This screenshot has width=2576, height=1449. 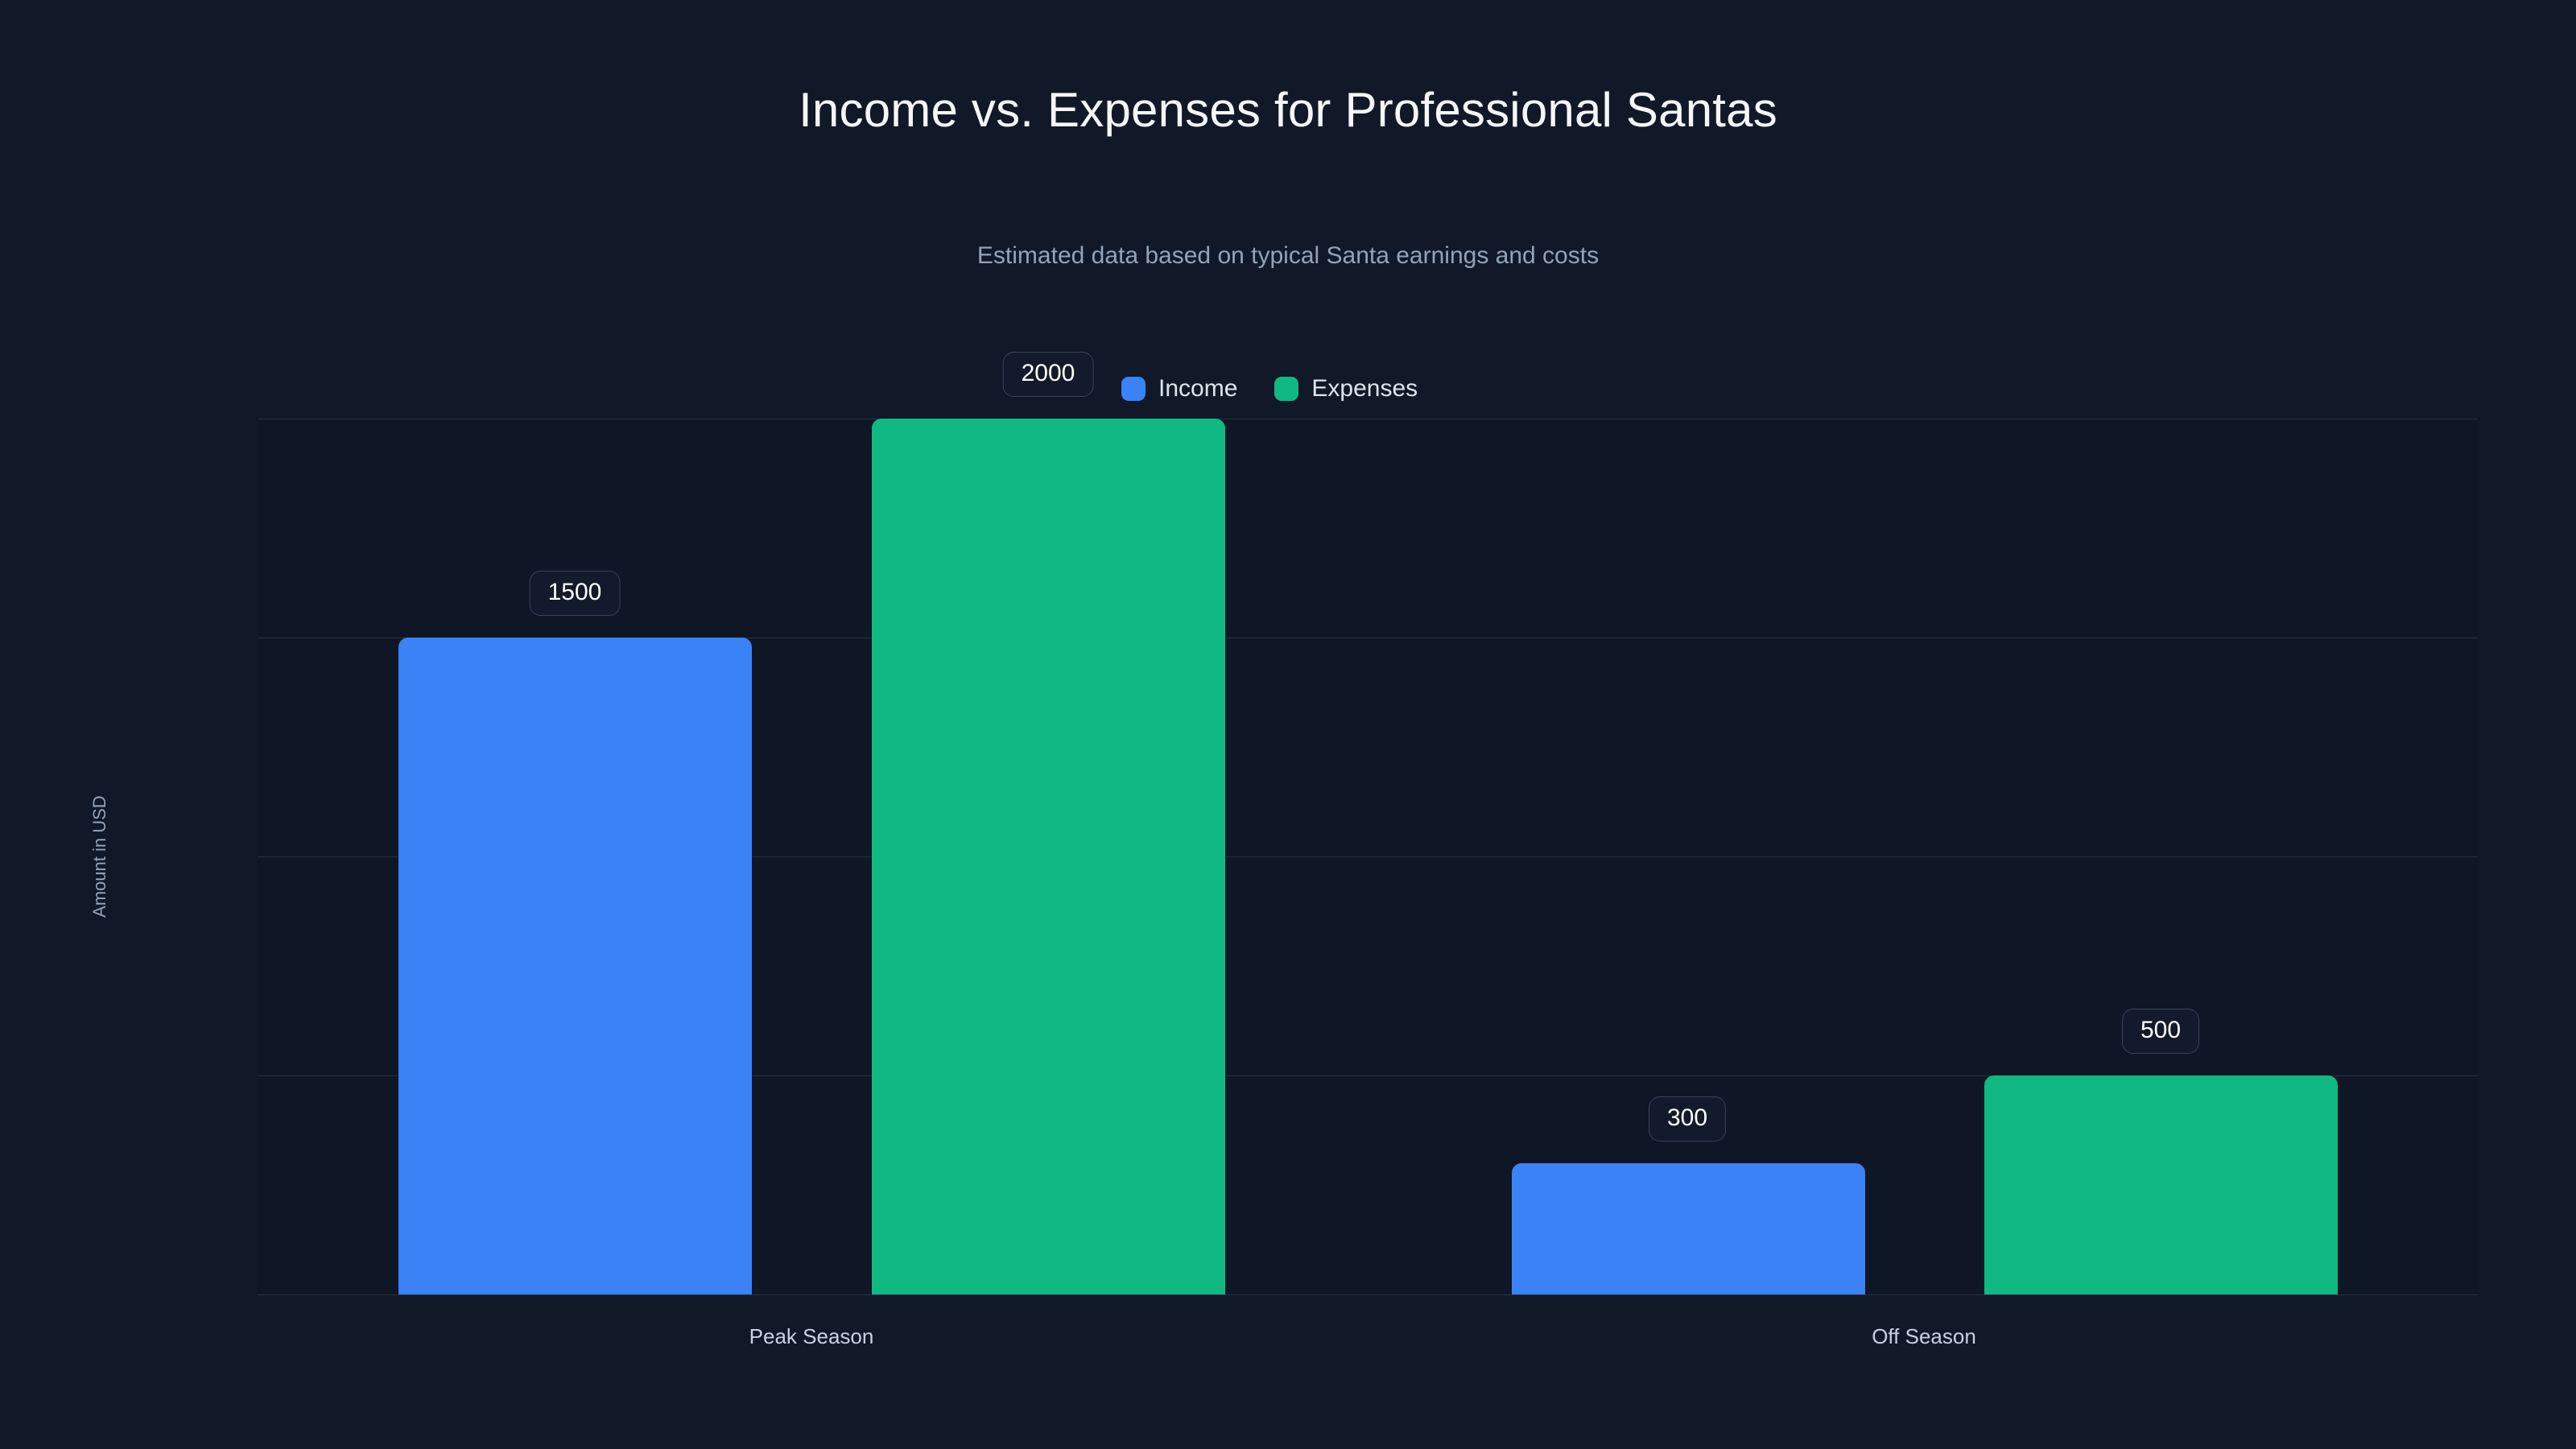 What do you see at coordinates (1924, 1336) in the screenshot?
I see `x-tick-label-off-season: Off Season` at bounding box center [1924, 1336].